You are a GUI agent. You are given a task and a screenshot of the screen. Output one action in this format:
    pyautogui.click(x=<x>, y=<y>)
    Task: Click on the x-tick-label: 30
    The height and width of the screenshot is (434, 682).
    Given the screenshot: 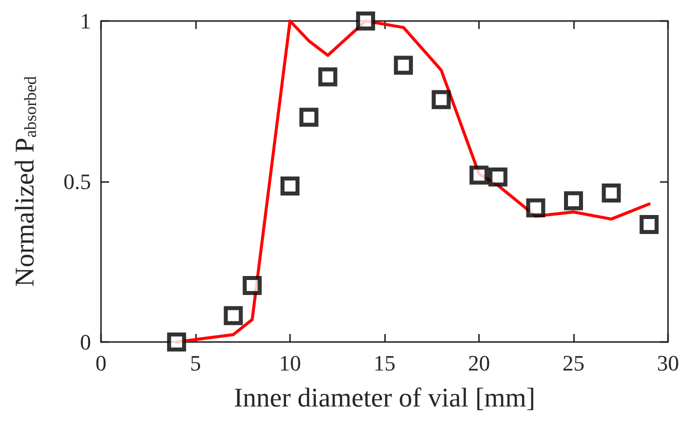 What is the action you would take?
    pyautogui.click(x=668, y=363)
    